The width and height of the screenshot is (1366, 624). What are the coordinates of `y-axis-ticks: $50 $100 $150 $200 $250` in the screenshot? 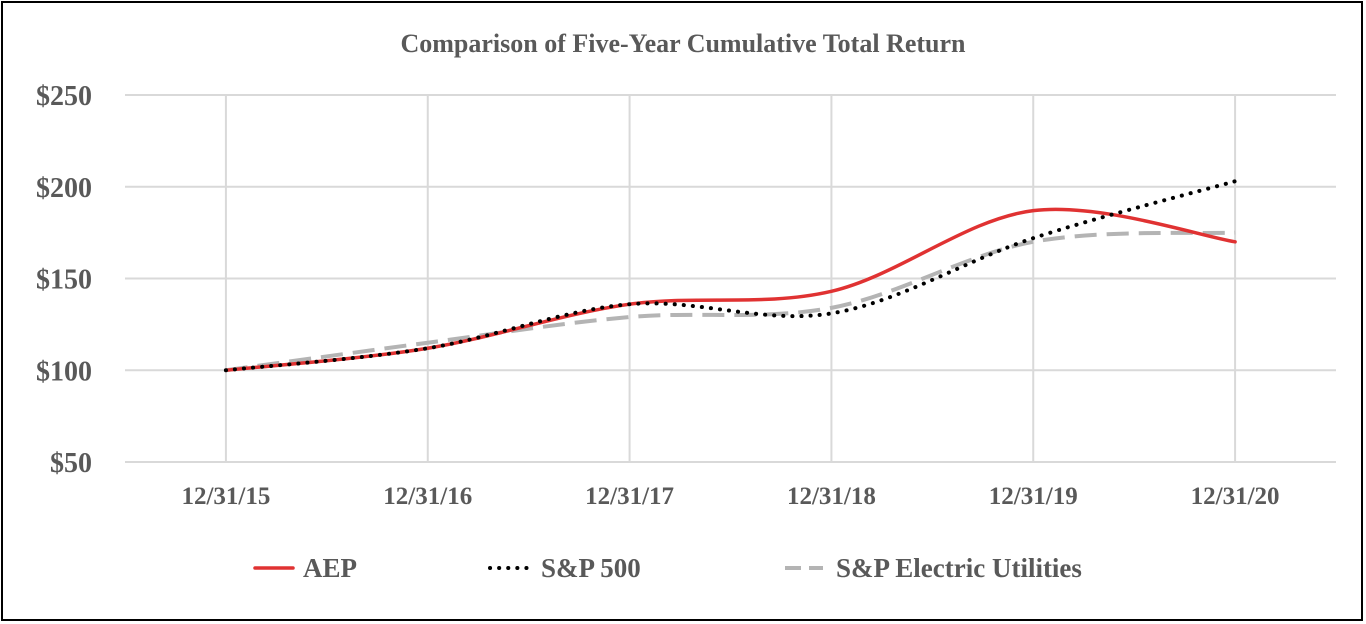 It's located at (64, 280).